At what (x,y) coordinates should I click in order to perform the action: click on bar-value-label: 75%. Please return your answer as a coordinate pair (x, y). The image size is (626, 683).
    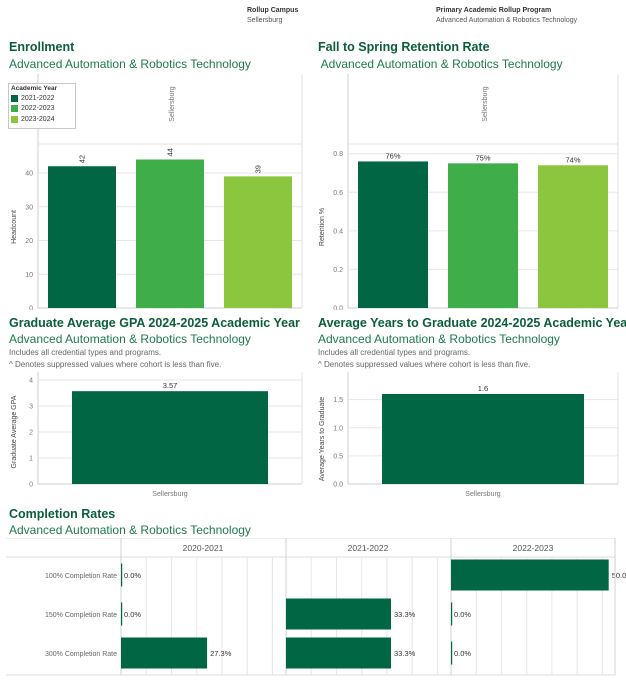
    Looking at the image, I should click on (482, 157).